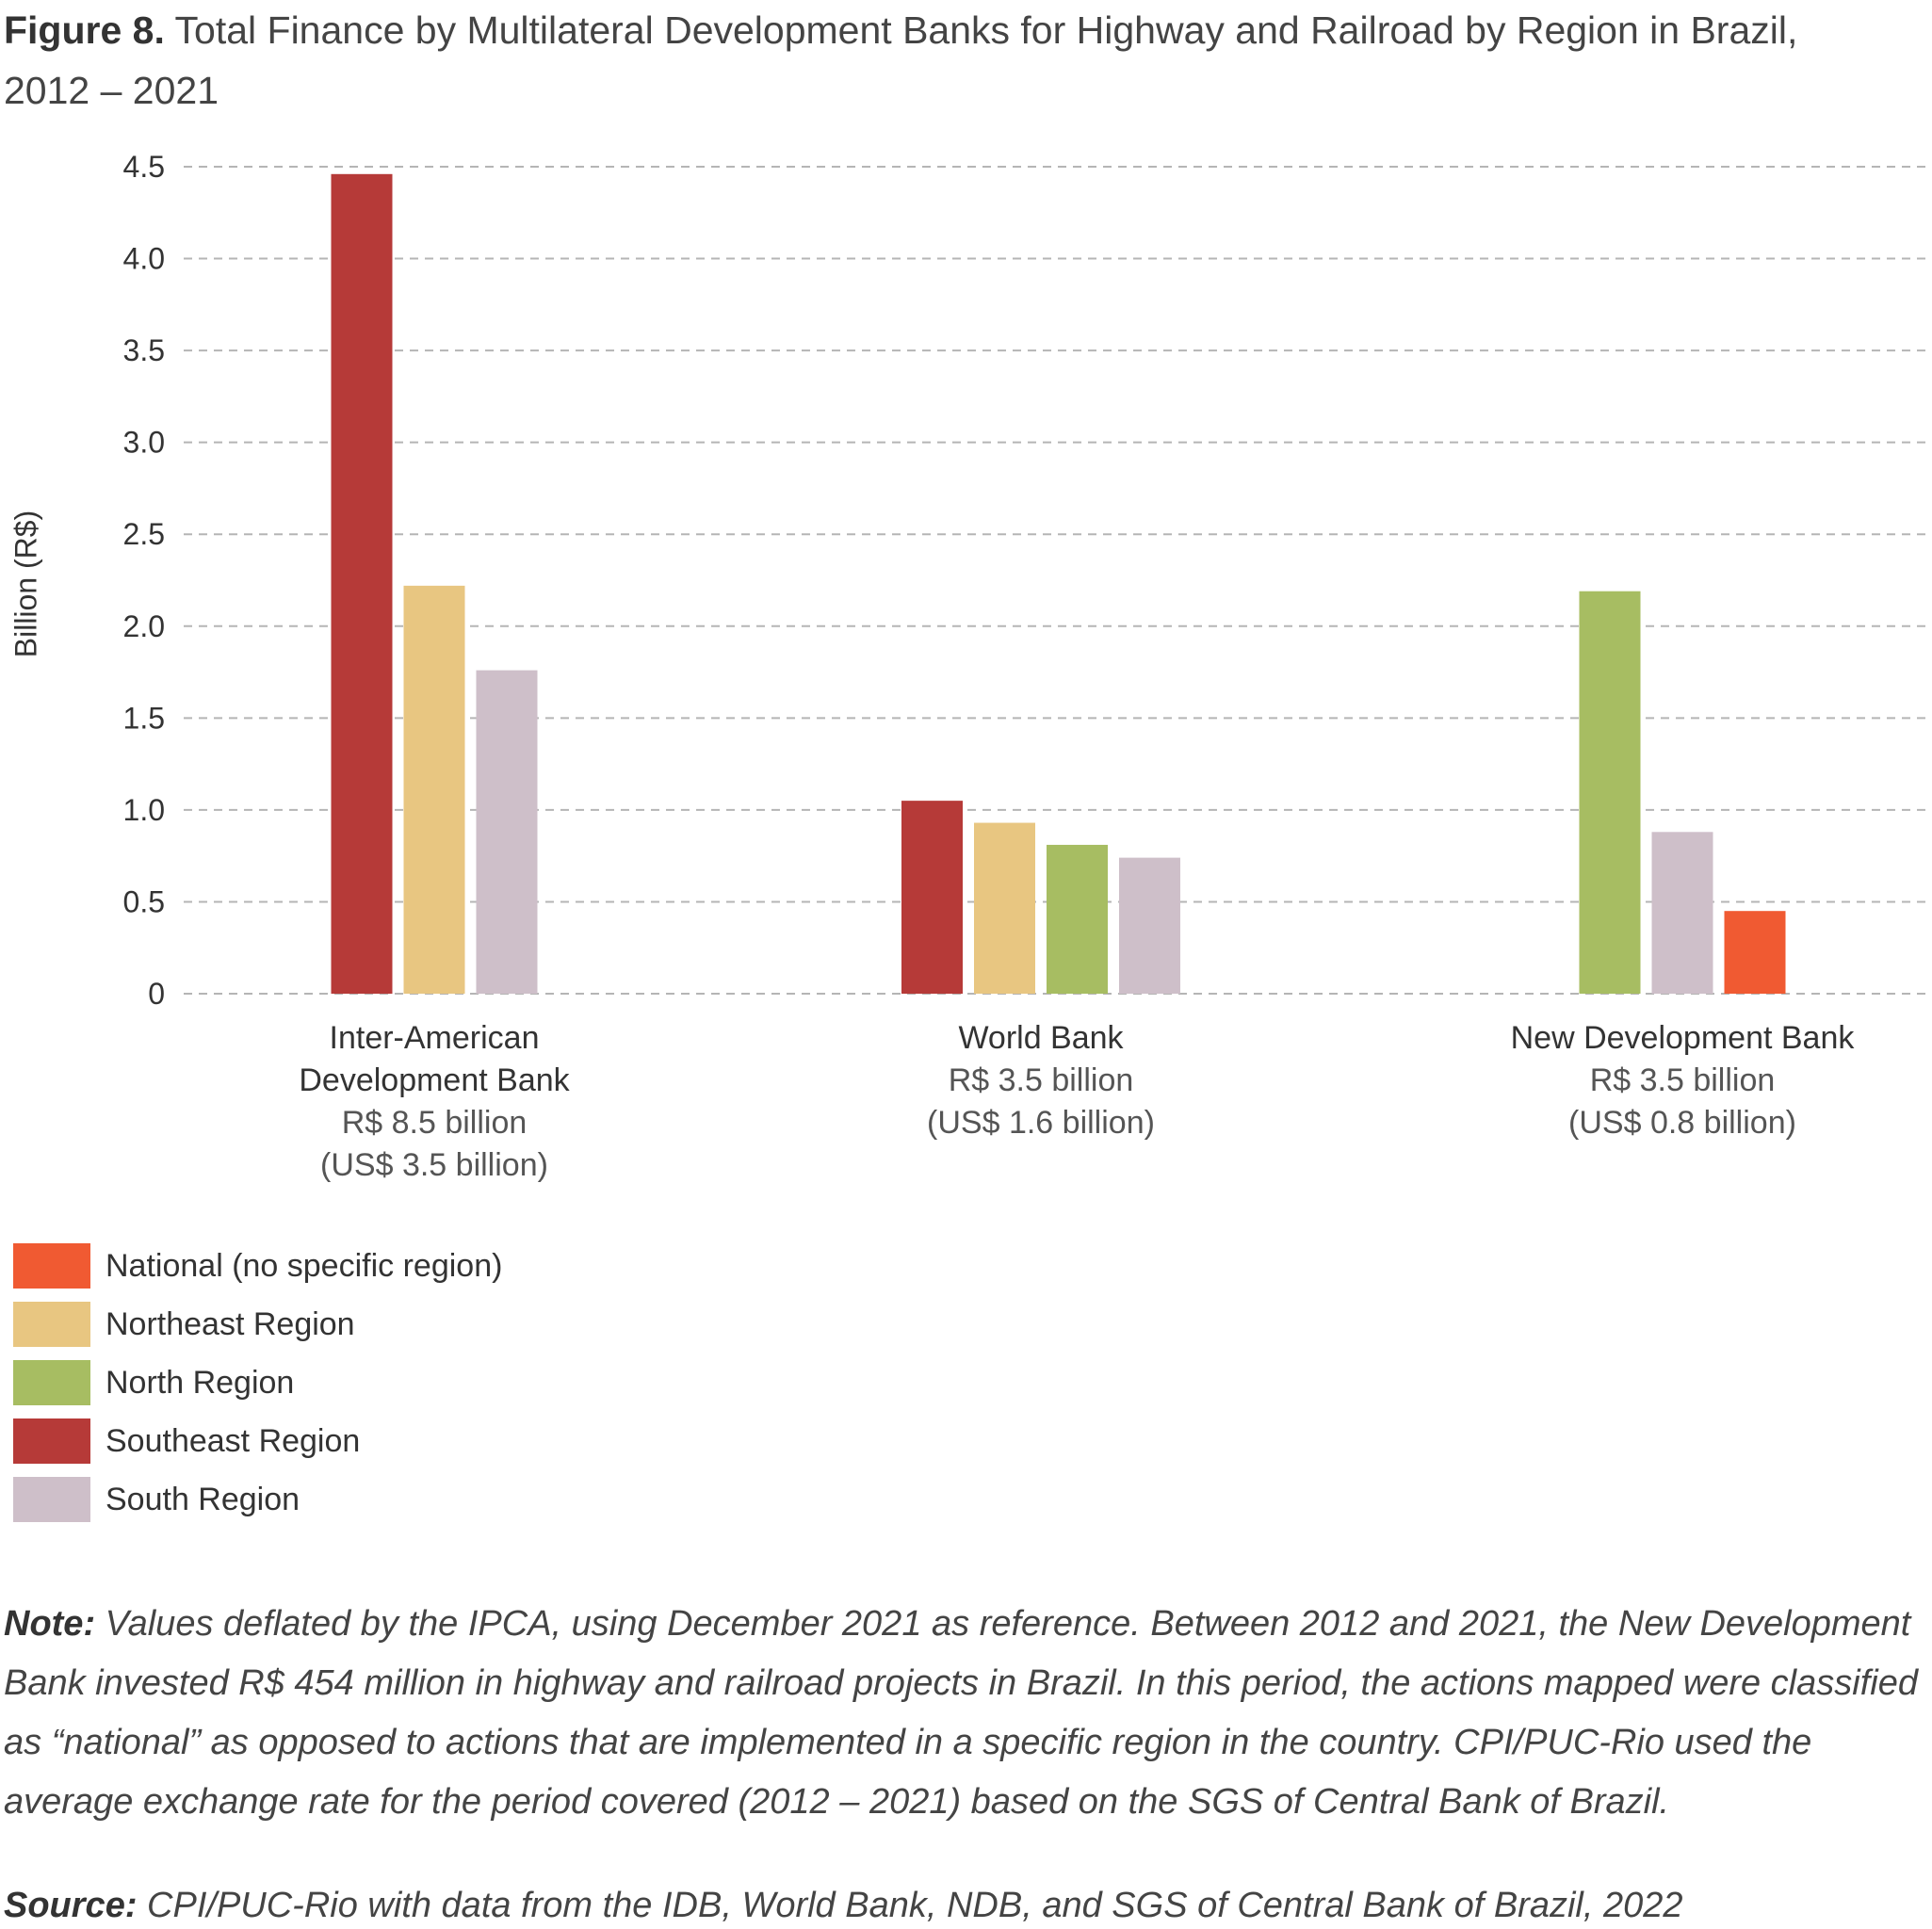  What do you see at coordinates (435, 1080) in the screenshot?
I see `category-name-line: Development Bank` at bounding box center [435, 1080].